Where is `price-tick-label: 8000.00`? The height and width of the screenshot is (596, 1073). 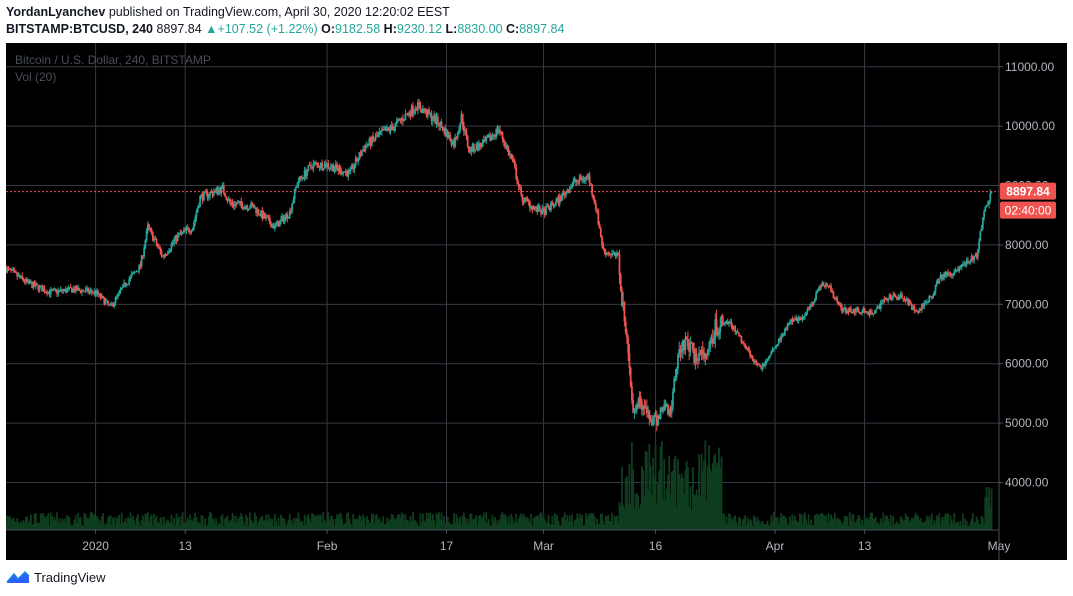
price-tick-label: 8000.00 is located at coordinates (1027, 245).